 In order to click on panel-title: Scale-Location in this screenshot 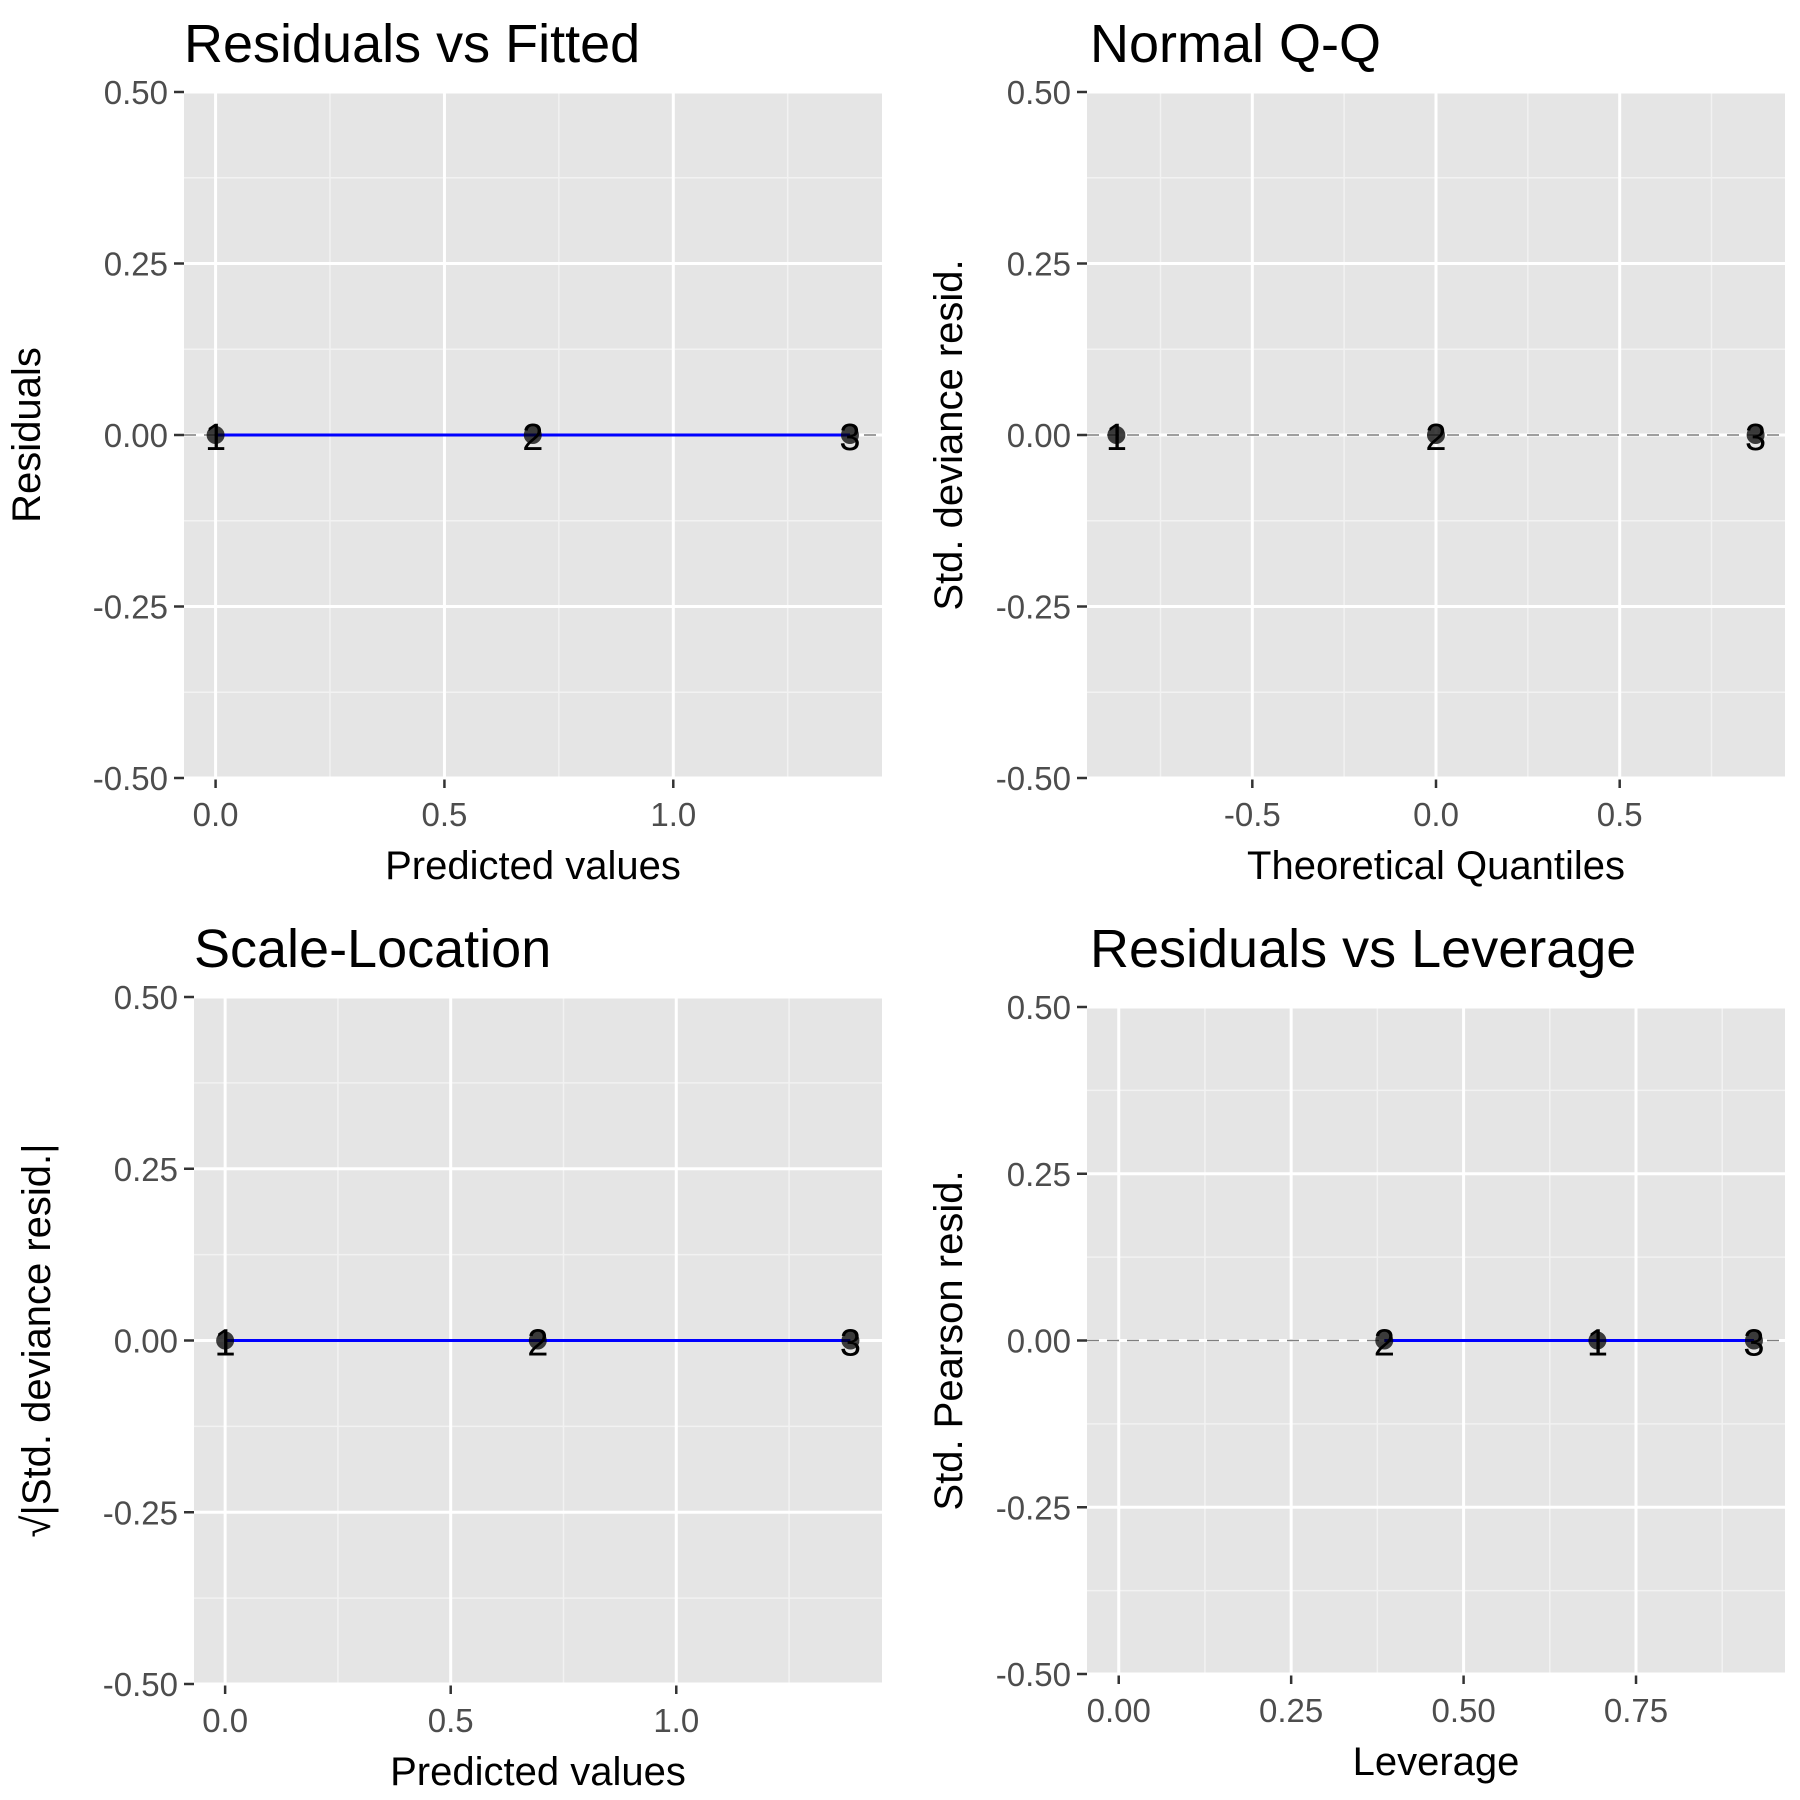, I will do `click(372, 949)`.